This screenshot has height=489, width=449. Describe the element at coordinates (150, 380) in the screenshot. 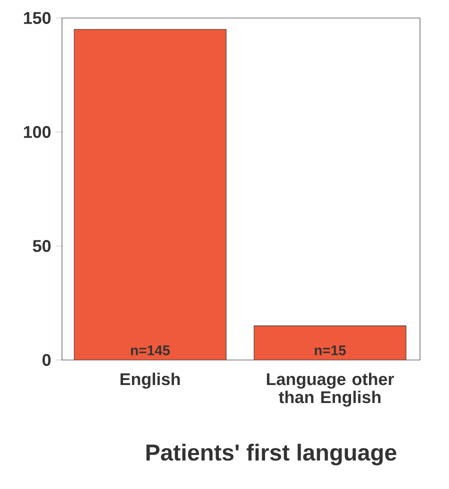

I see `x-tick-label: English` at that location.